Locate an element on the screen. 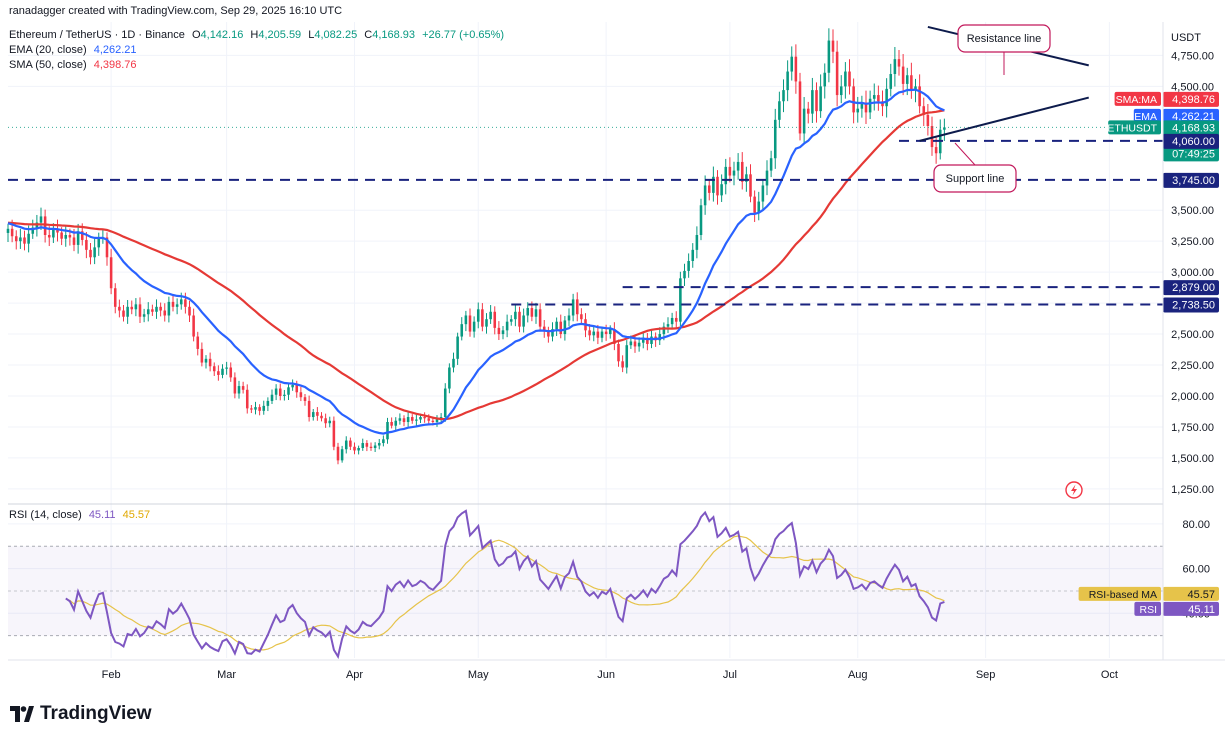  rsi-axis-label-value: 45.11 is located at coordinates (1201, 610).